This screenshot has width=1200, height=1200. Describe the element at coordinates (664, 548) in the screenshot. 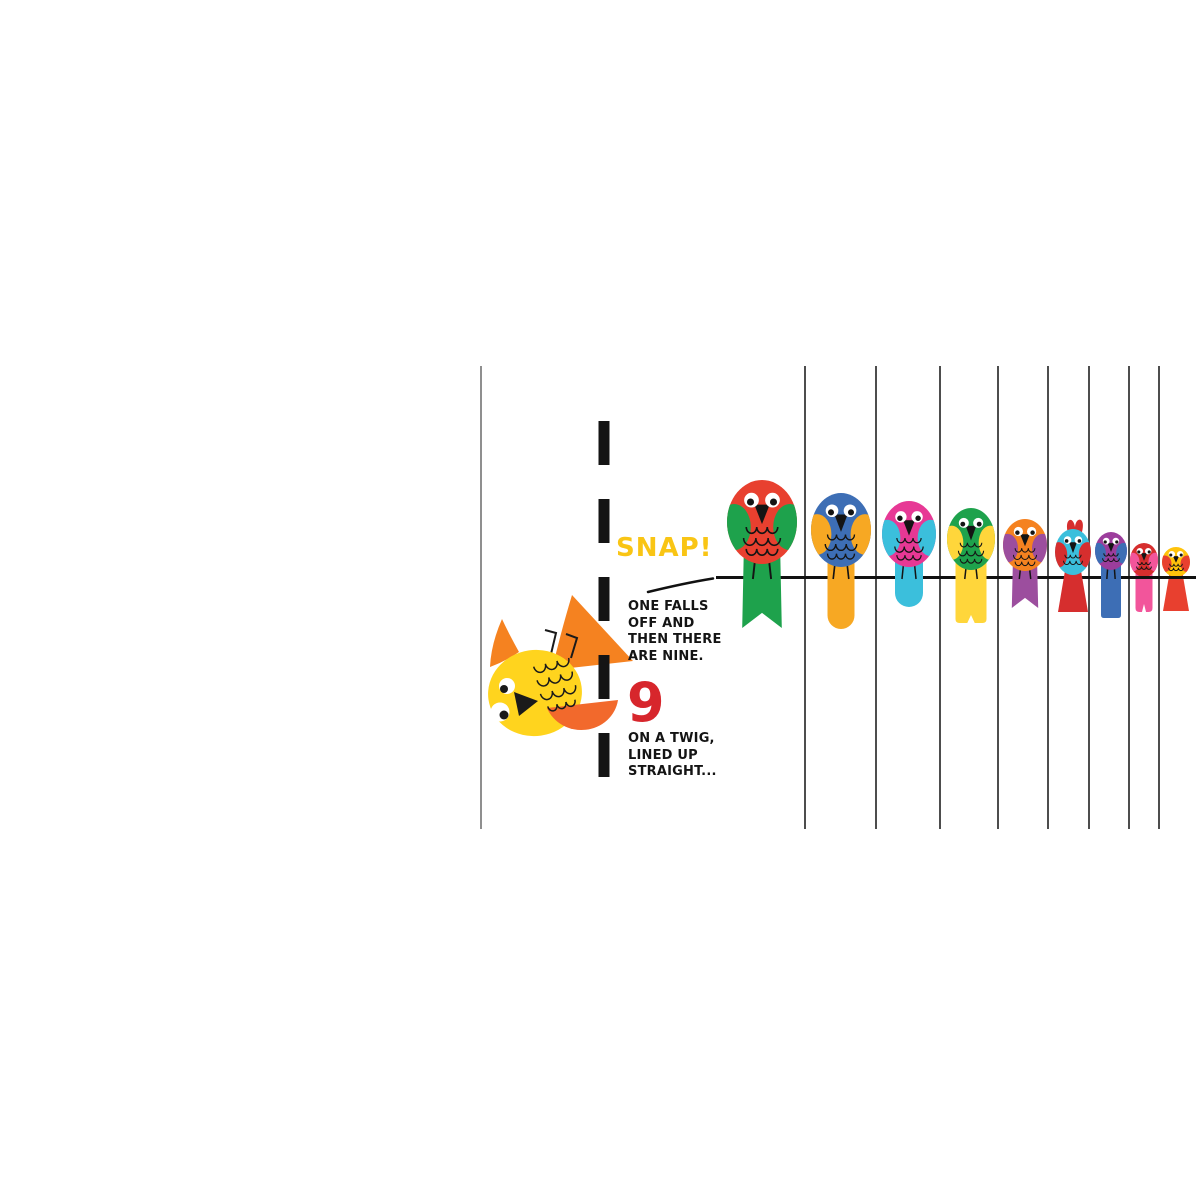

I see `snap-exclamation: SNAP!` at that location.